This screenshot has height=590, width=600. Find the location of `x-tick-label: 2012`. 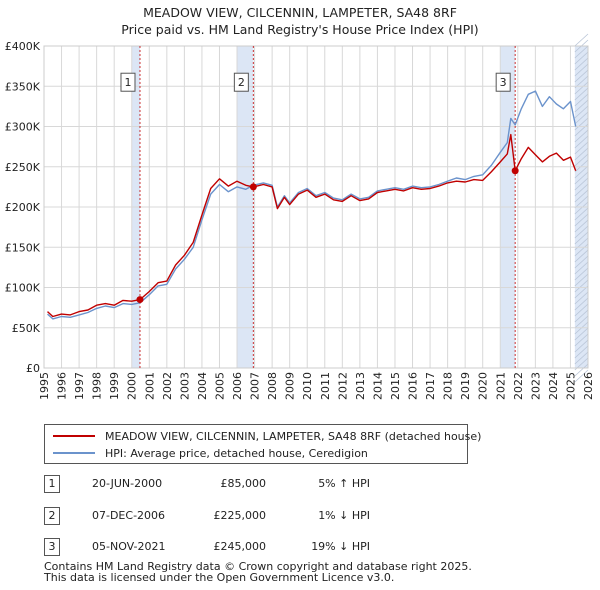

x-tick-label: 2012 is located at coordinates (342, 386).